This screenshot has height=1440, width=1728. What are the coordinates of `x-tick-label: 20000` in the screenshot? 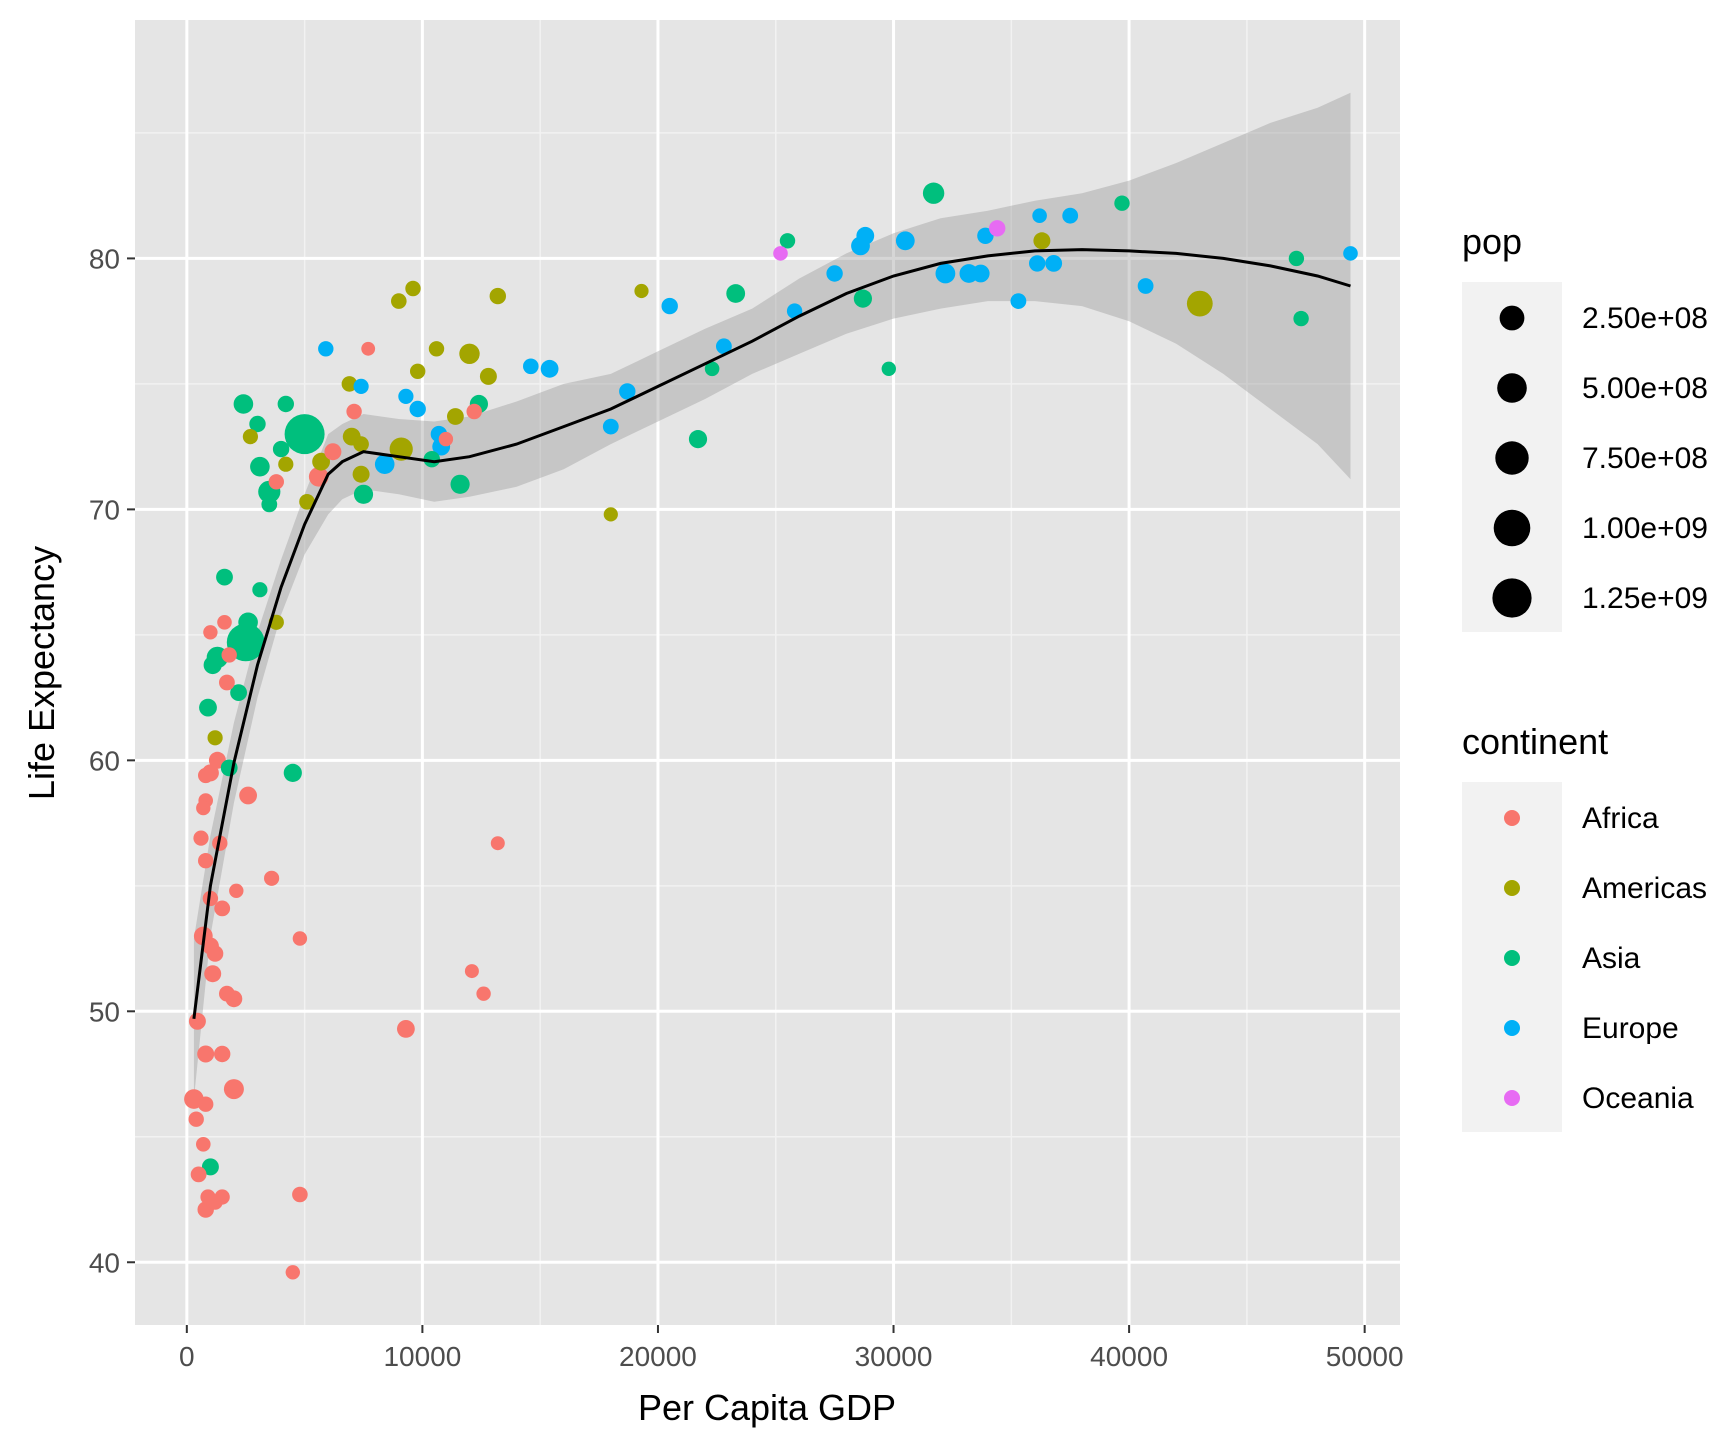 It's located at (658, 1356).